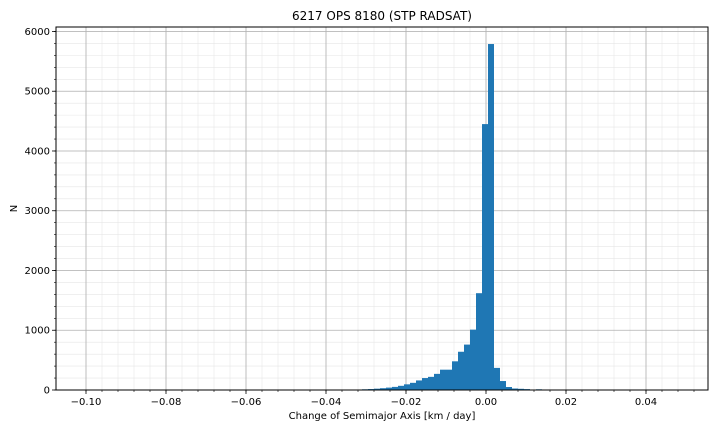  What do you see at coordinates (646, 402) in the screenshot?
I see `x-tick-label: 0.04` at bounding box center [646, 402].